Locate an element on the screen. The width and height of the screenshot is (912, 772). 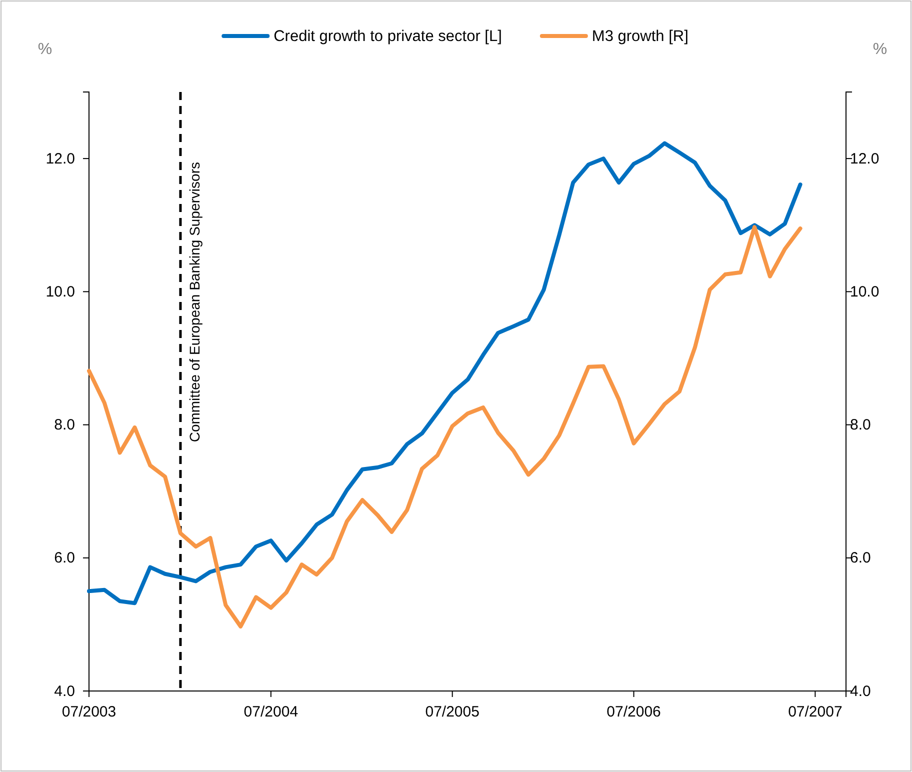
y-tick-label: 4.0 is located at coordinates (64, 691).